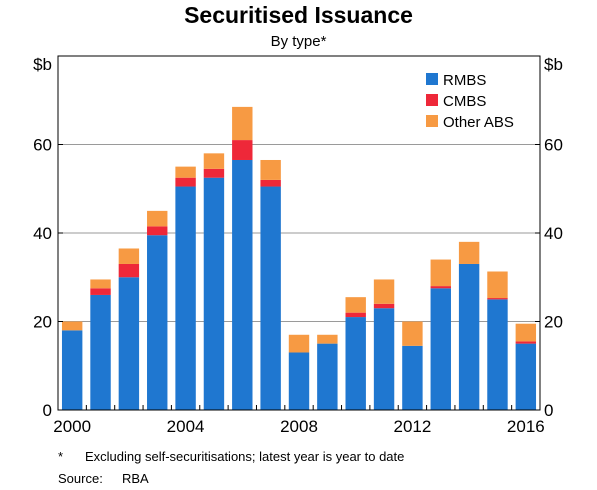  Describe the element at coordinates (464, 80) in the screenshot. I see `legend-label-rmbs: RMBS` at that location.